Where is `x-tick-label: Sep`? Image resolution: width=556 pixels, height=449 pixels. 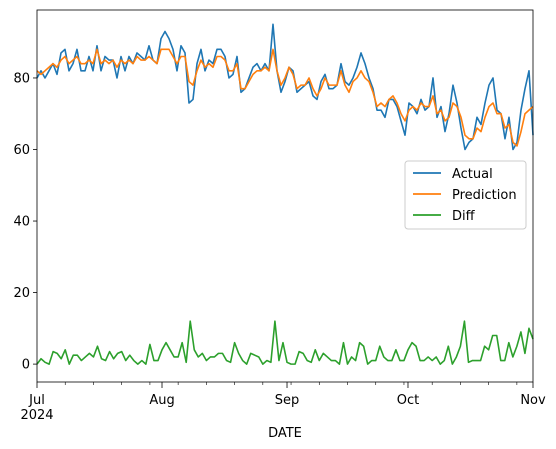 x-tick-label: Sep is located at coordinates (287, 400).